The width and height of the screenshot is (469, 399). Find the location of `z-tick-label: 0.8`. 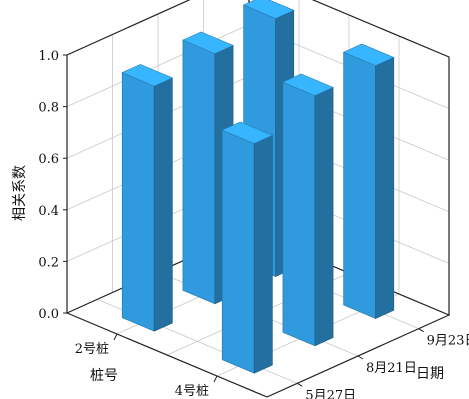

z-tick-label: 0.8 is located at coordinates (48, 108).